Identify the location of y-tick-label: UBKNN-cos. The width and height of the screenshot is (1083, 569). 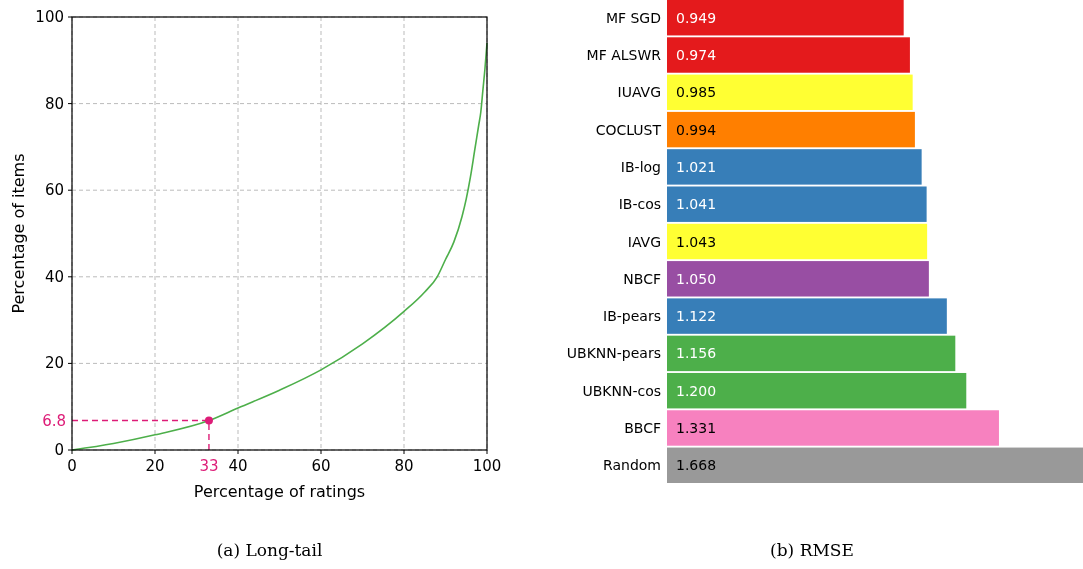
(621, 390).